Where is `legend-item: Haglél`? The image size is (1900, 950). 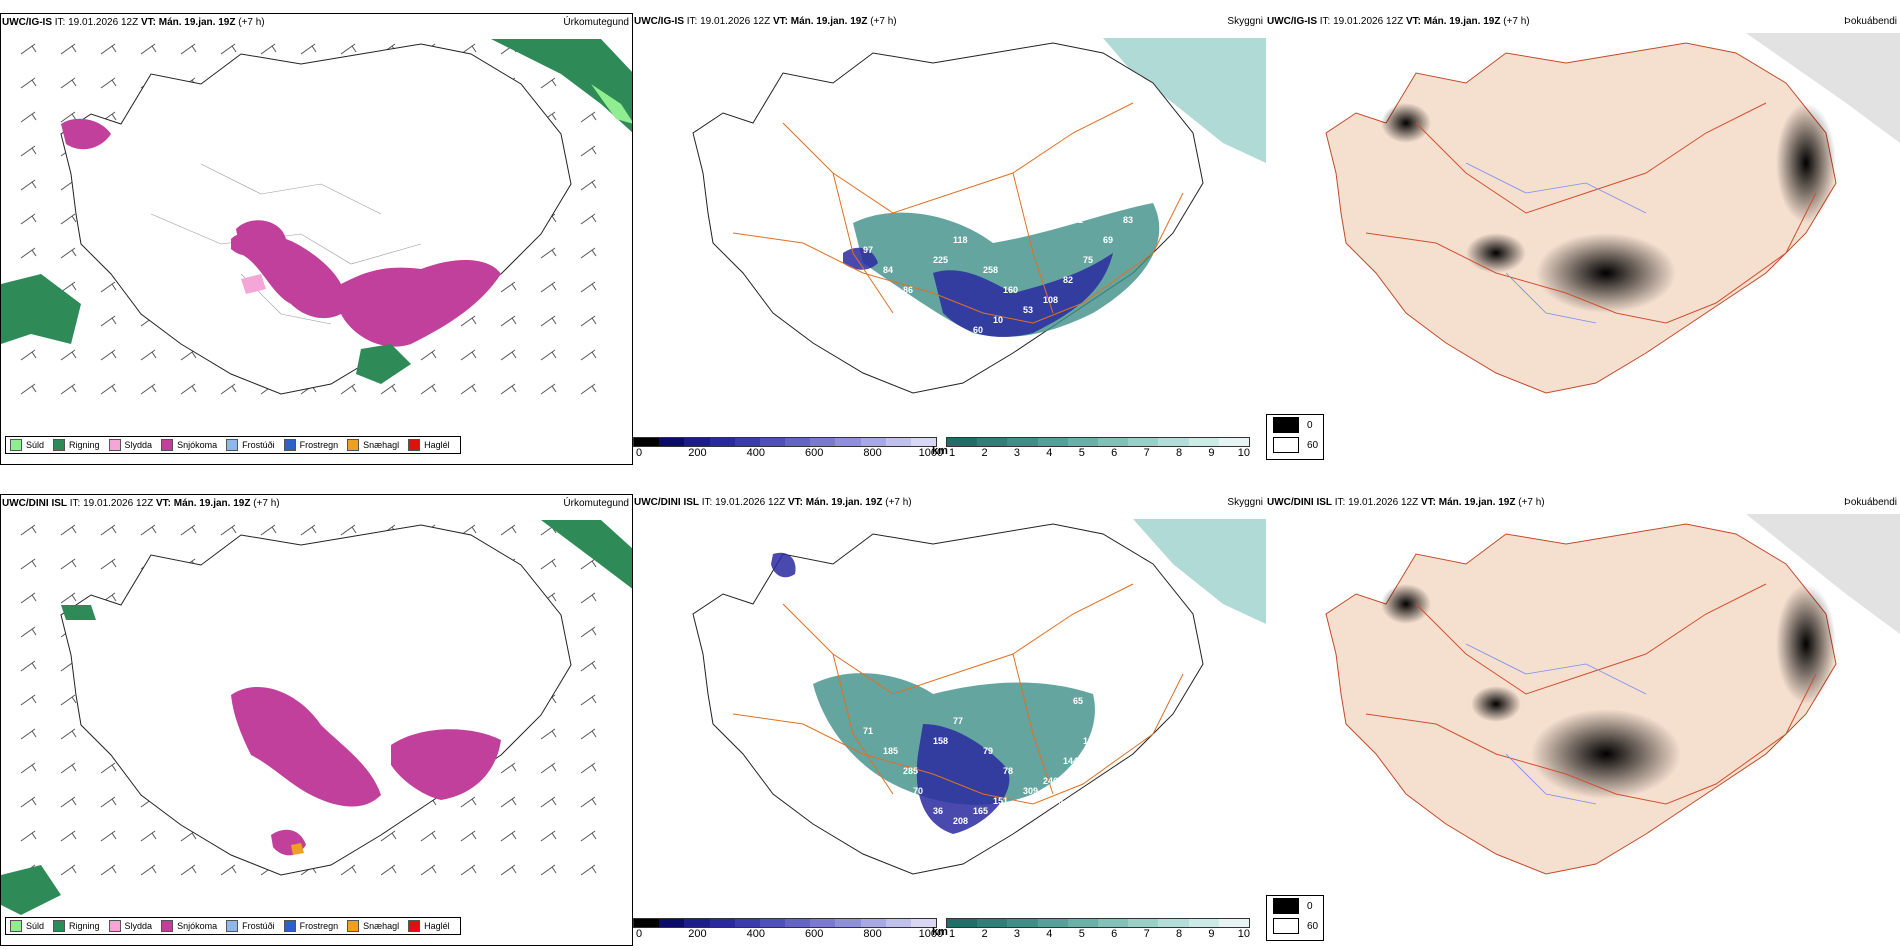 legend-item: Haglél is located at coordinates (429, 445).